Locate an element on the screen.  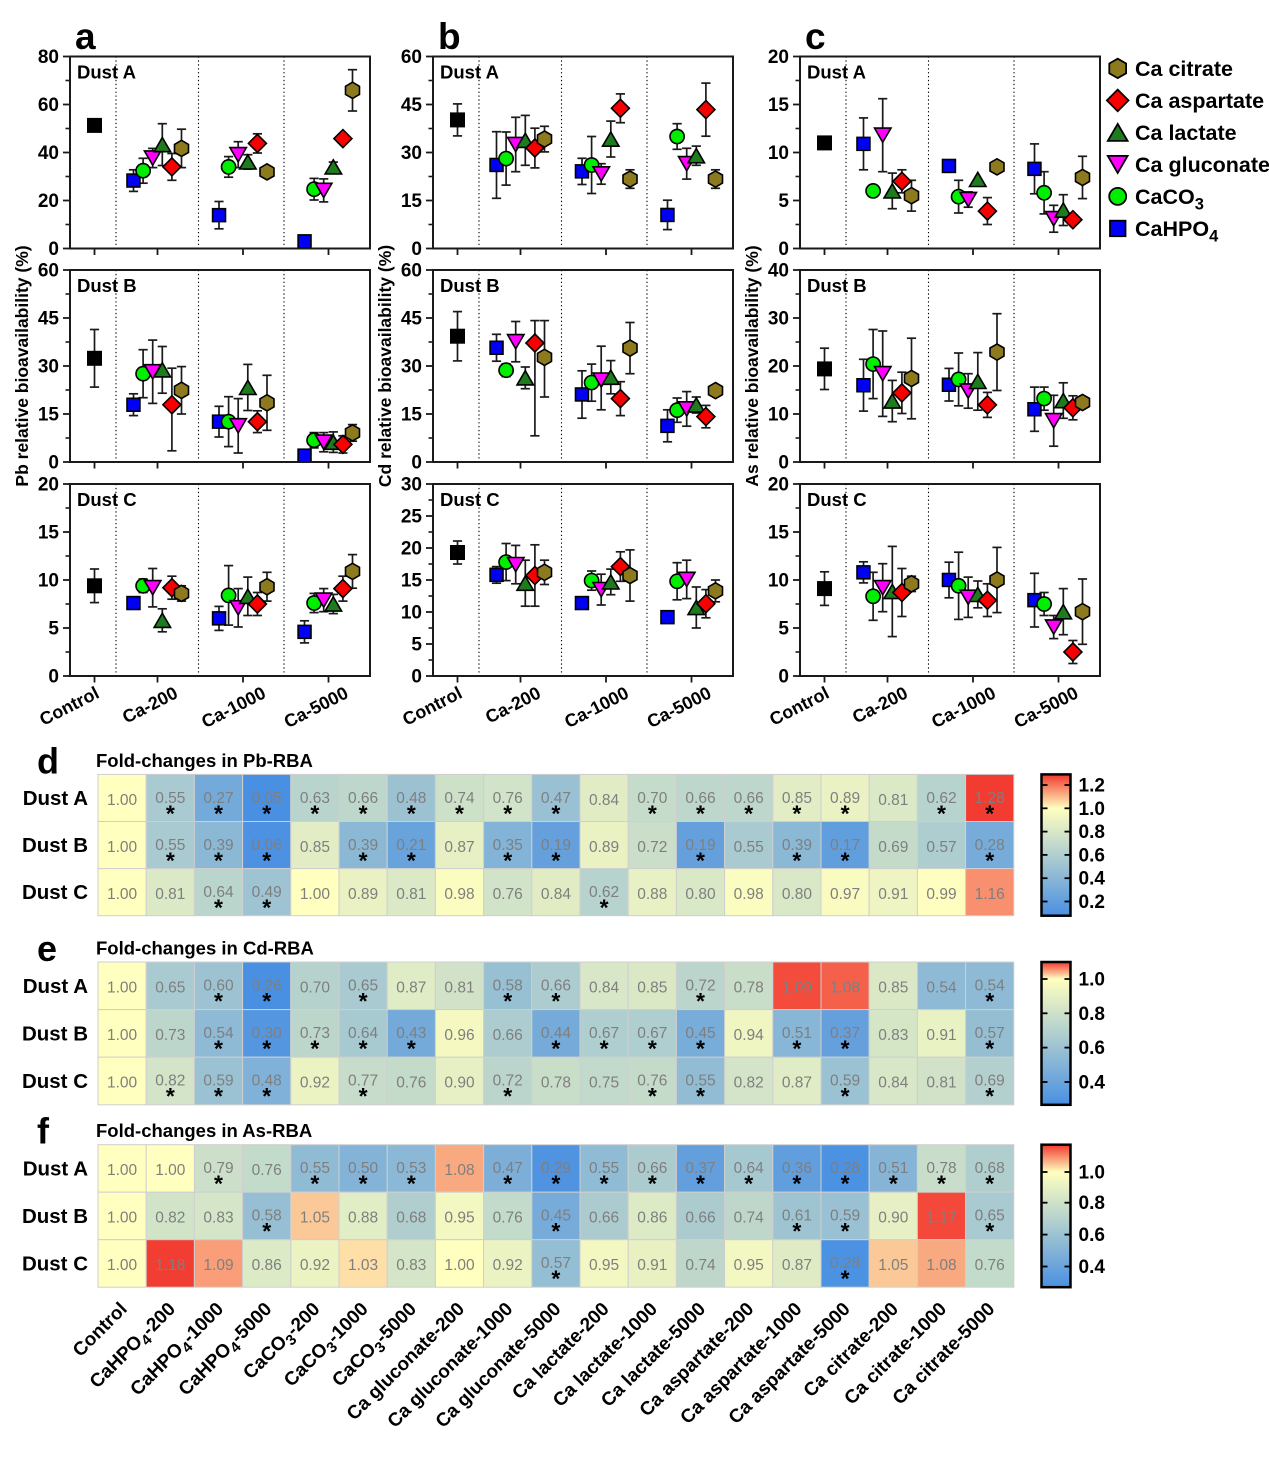
svg-text: 0.74 is located at coordinates (749, 1218).